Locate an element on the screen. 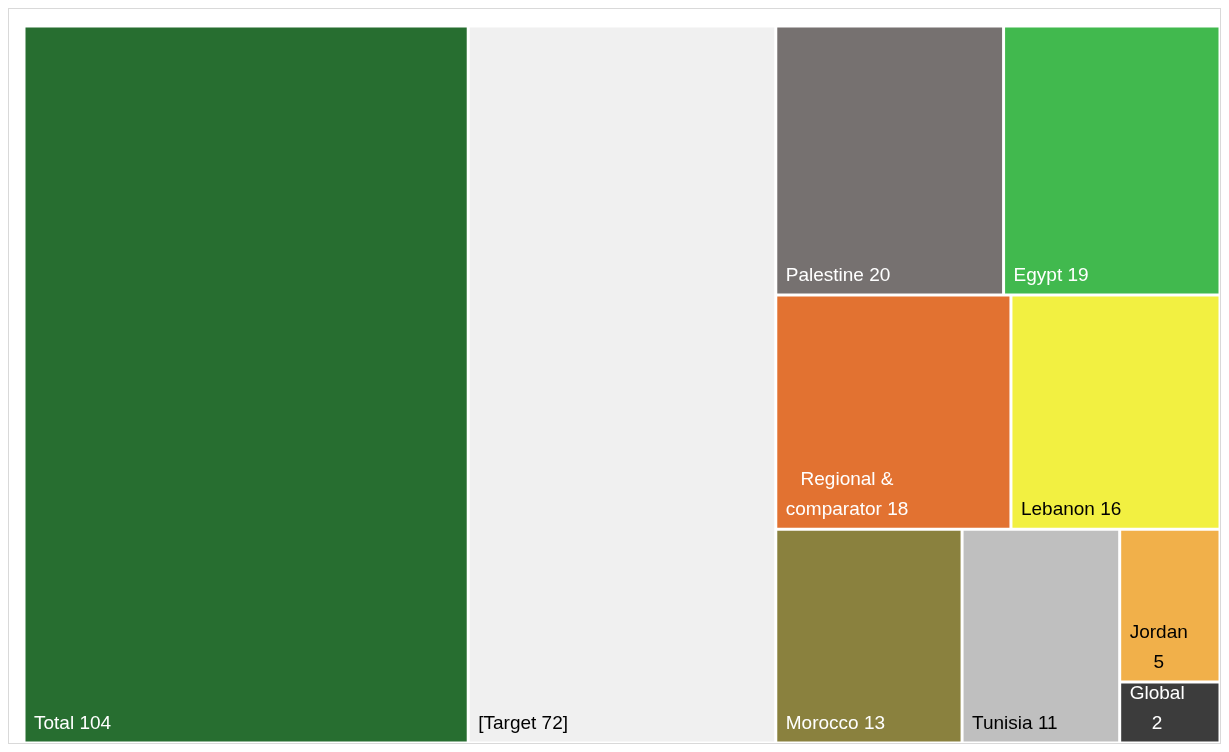  category-label: Egypt is located at coordinates (1038, 274).